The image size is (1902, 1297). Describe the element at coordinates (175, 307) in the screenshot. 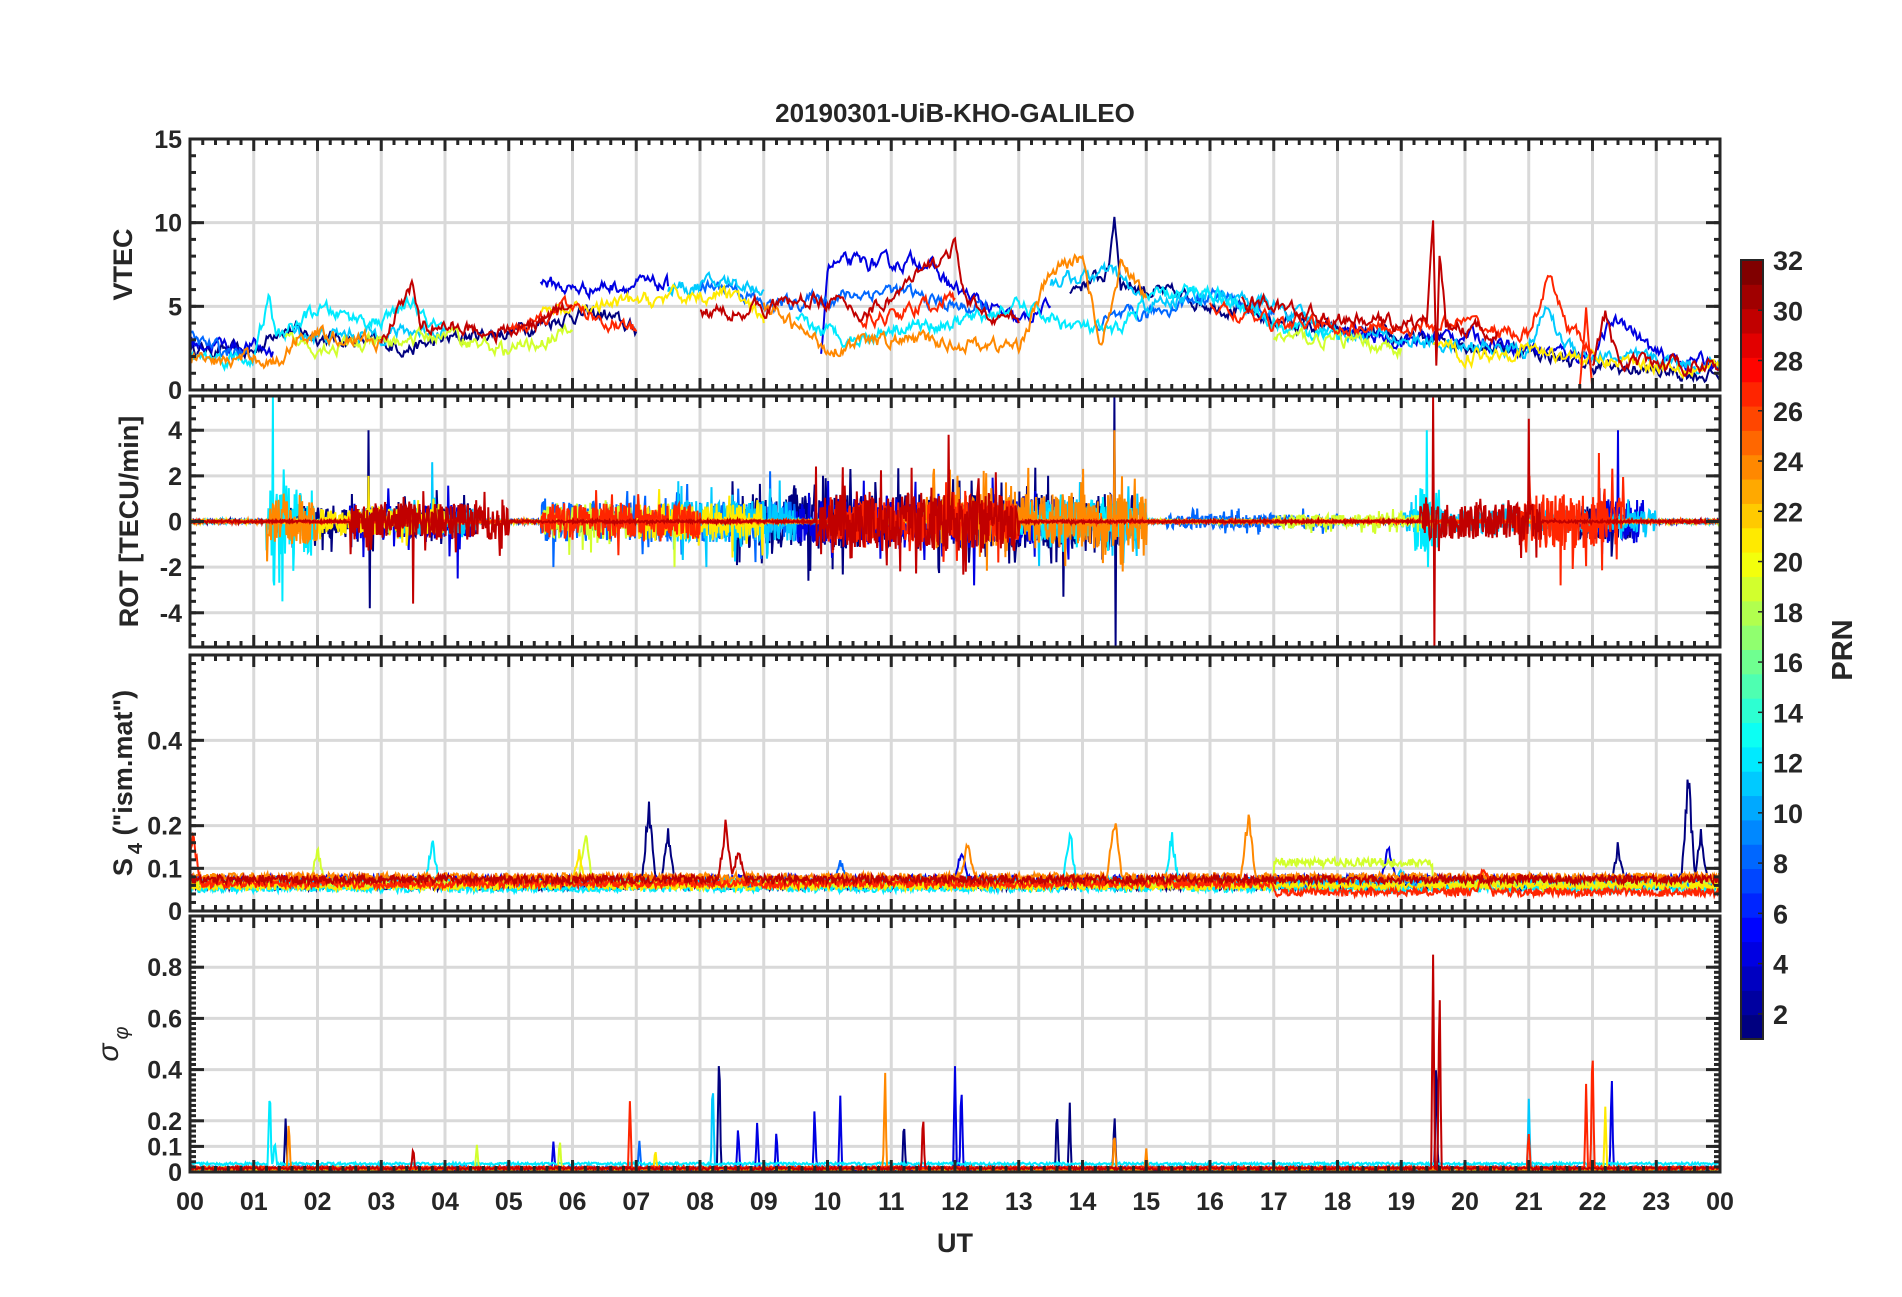

I see `y-tick-label: 5` at that location.